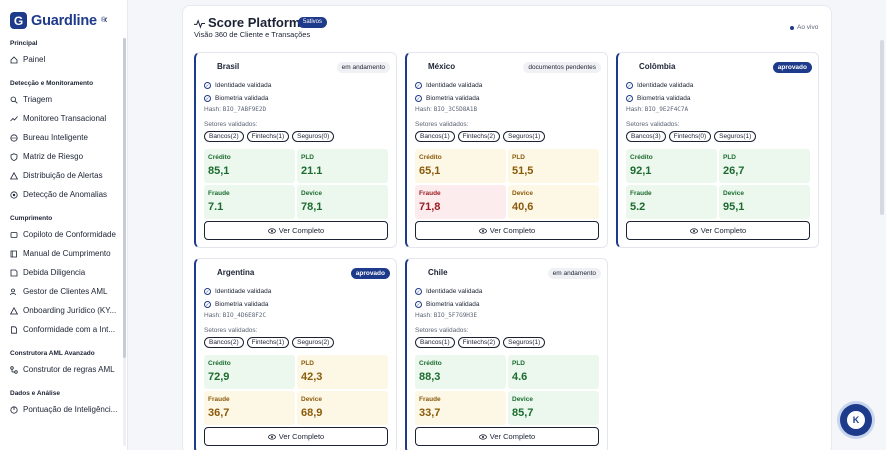 This screenshot has height=450, width=886. Describe the element at coordinates (430, 207) in the screenshot. I see `metric-value: 71,8` at that location.